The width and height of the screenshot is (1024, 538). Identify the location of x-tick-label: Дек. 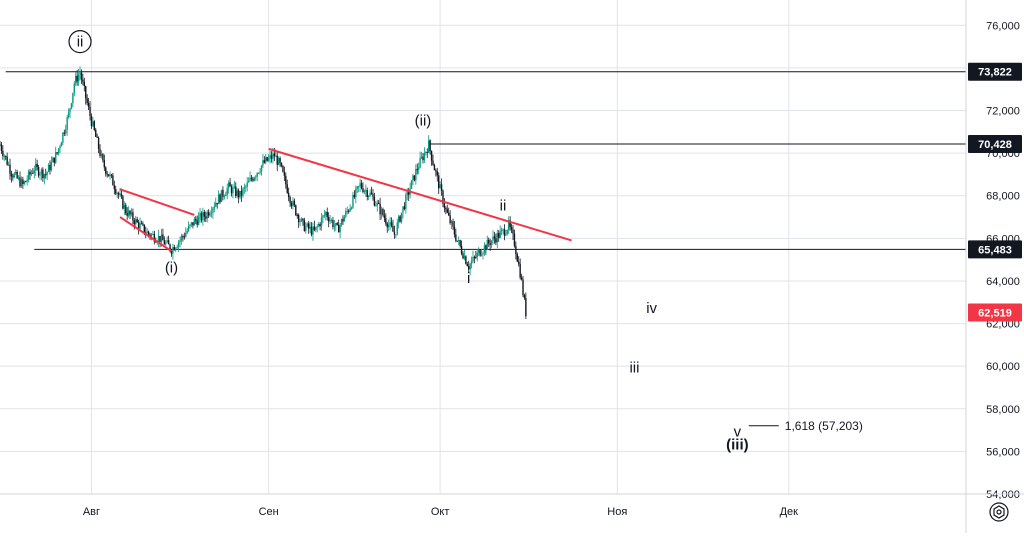
(789, 512).